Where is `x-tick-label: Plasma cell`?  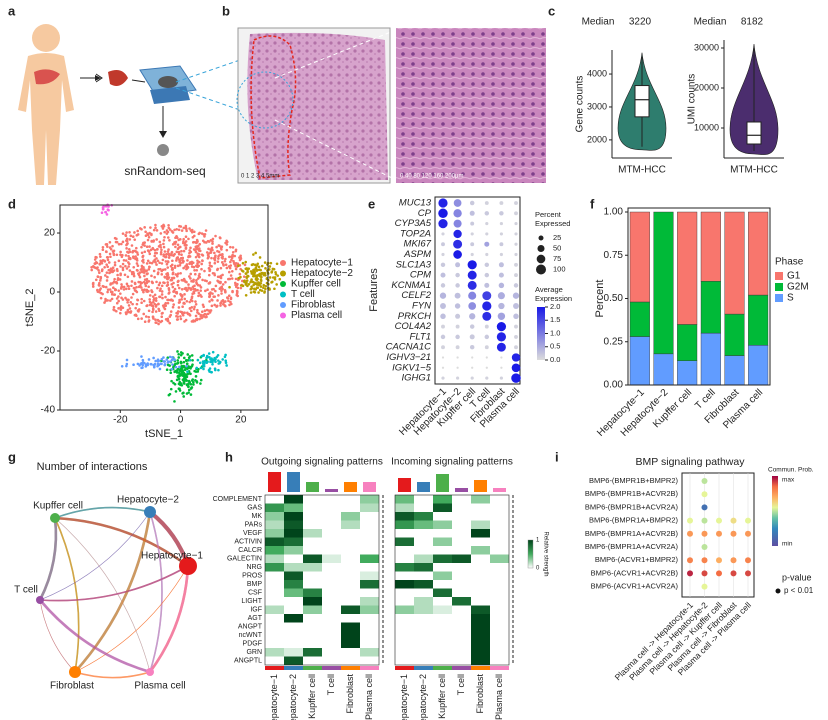 x-tick-label: Plasma cell is located at coordinates (369, 697).